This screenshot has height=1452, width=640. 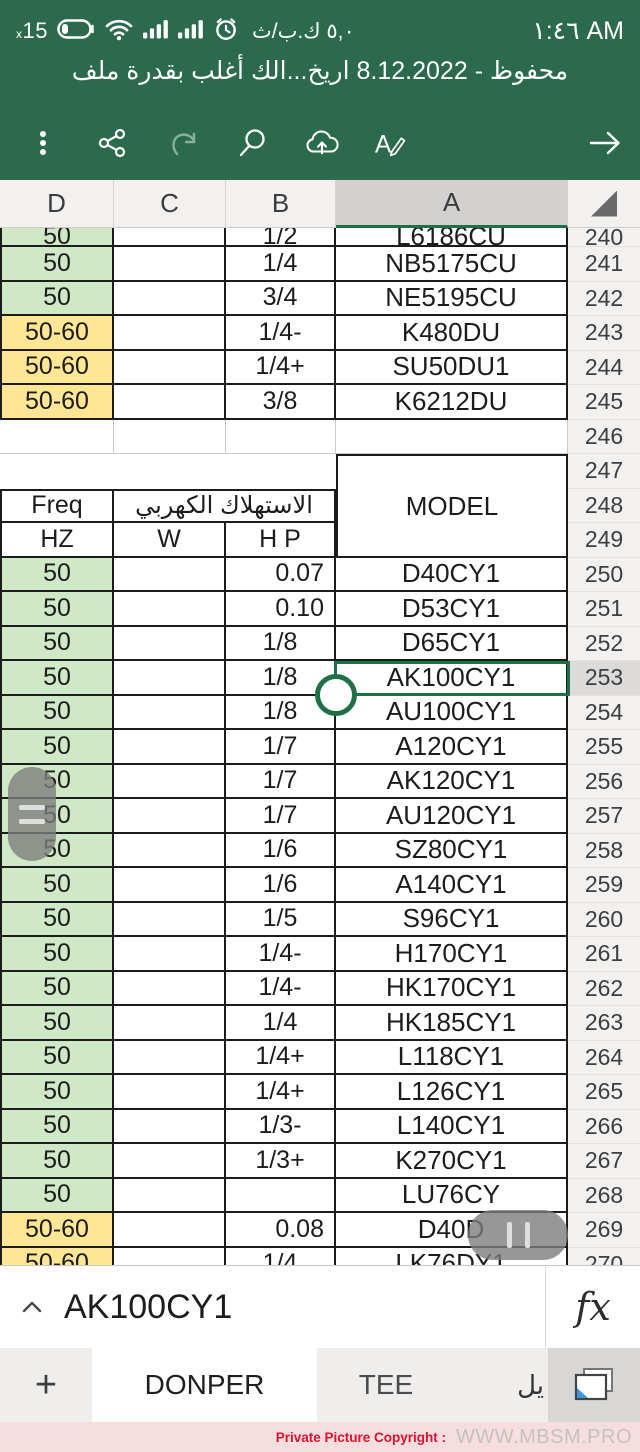 What do you see at coordinates (281, 333) in the screenshot?
I see `cell-B243: 1/4-` at bounding box center [281, 333].